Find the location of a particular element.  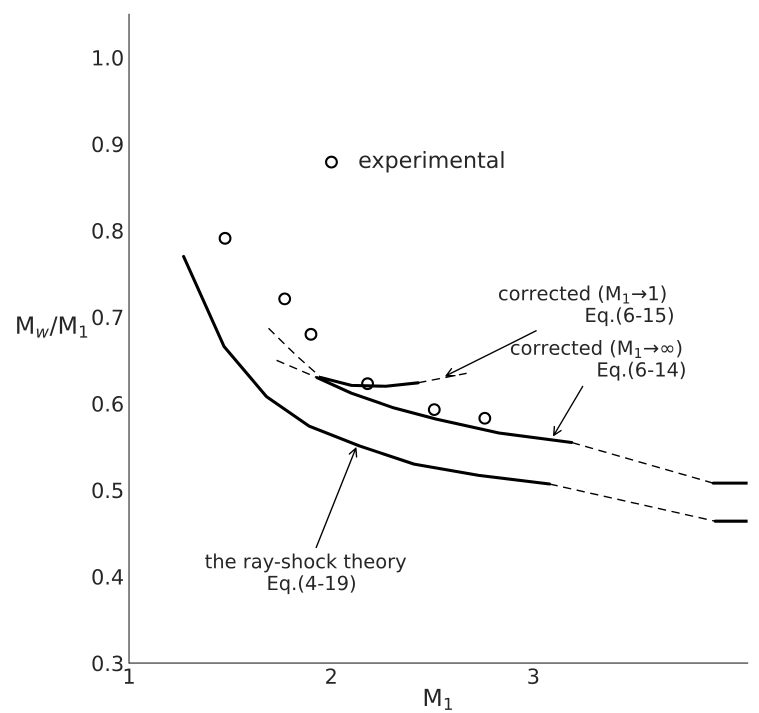

y-tick-label: 0.3 is located at coordinates (107, 664).